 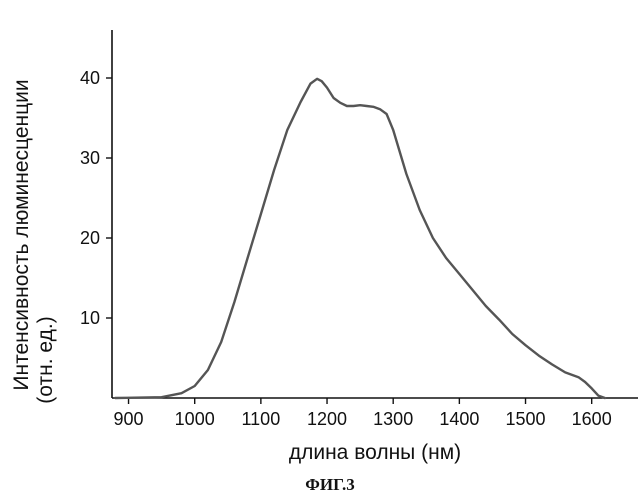 What do you see at coordinates (90, 238) in the screenshot?
I see `y-tick-label: 20` at bounding box center [90, 238].